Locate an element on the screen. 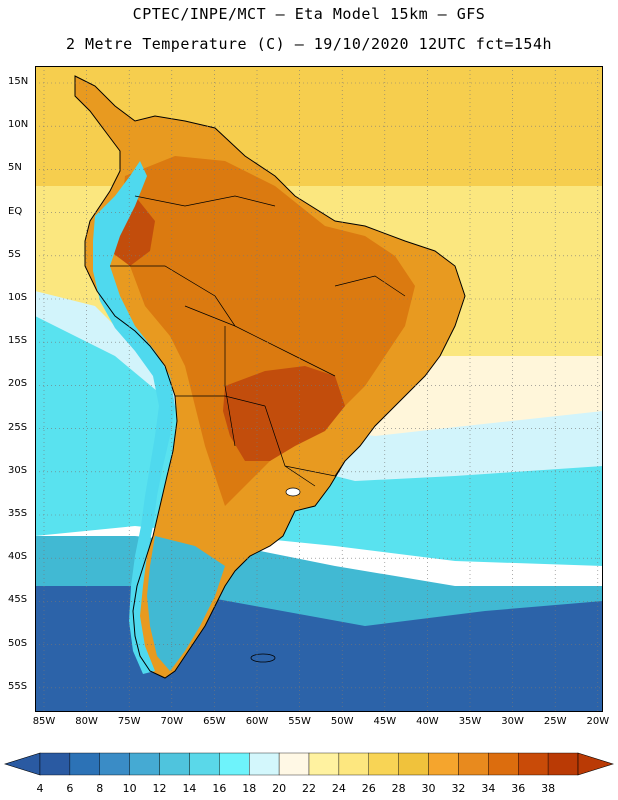  lat-label: 50S is located at coordinates (18, 643).